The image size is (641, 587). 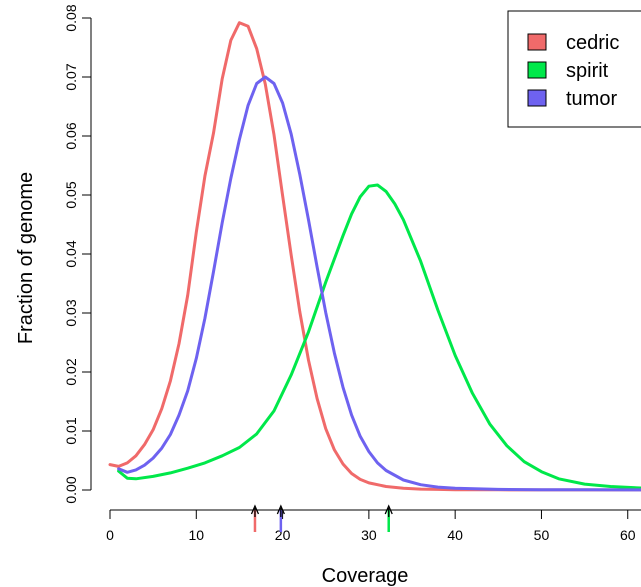 What do you see at coordinates (587, 71) in the screenshot?
I see `legend-label-spirit: spirit` at bounding box center [587, 71].